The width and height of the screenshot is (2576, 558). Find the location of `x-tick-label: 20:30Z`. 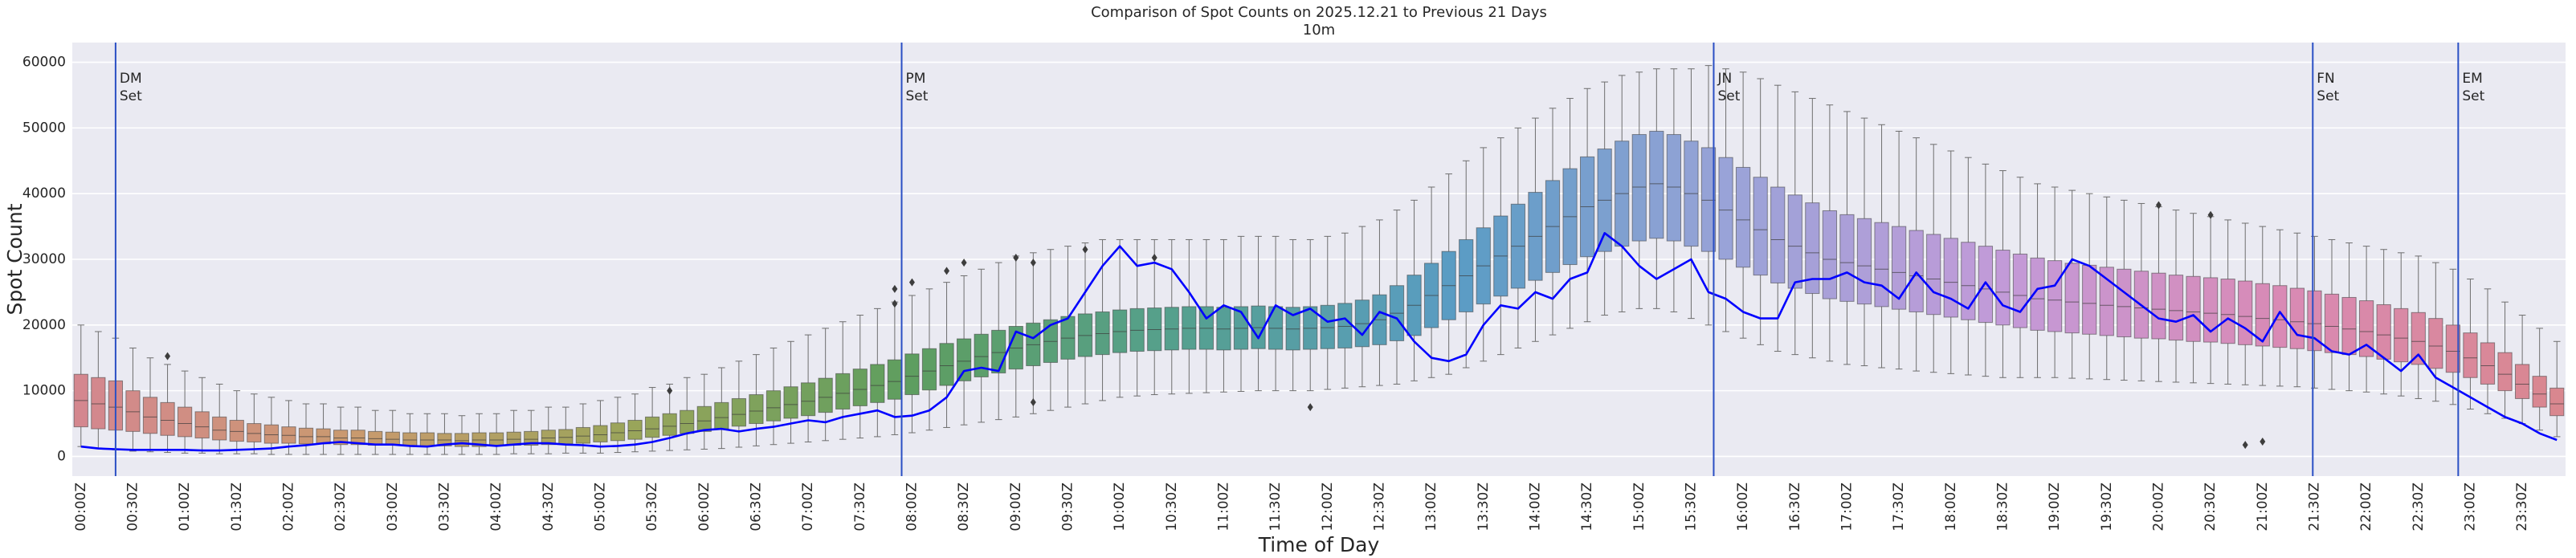

x-tick-label: 20:30Z is located at coordinates (2210, 507).